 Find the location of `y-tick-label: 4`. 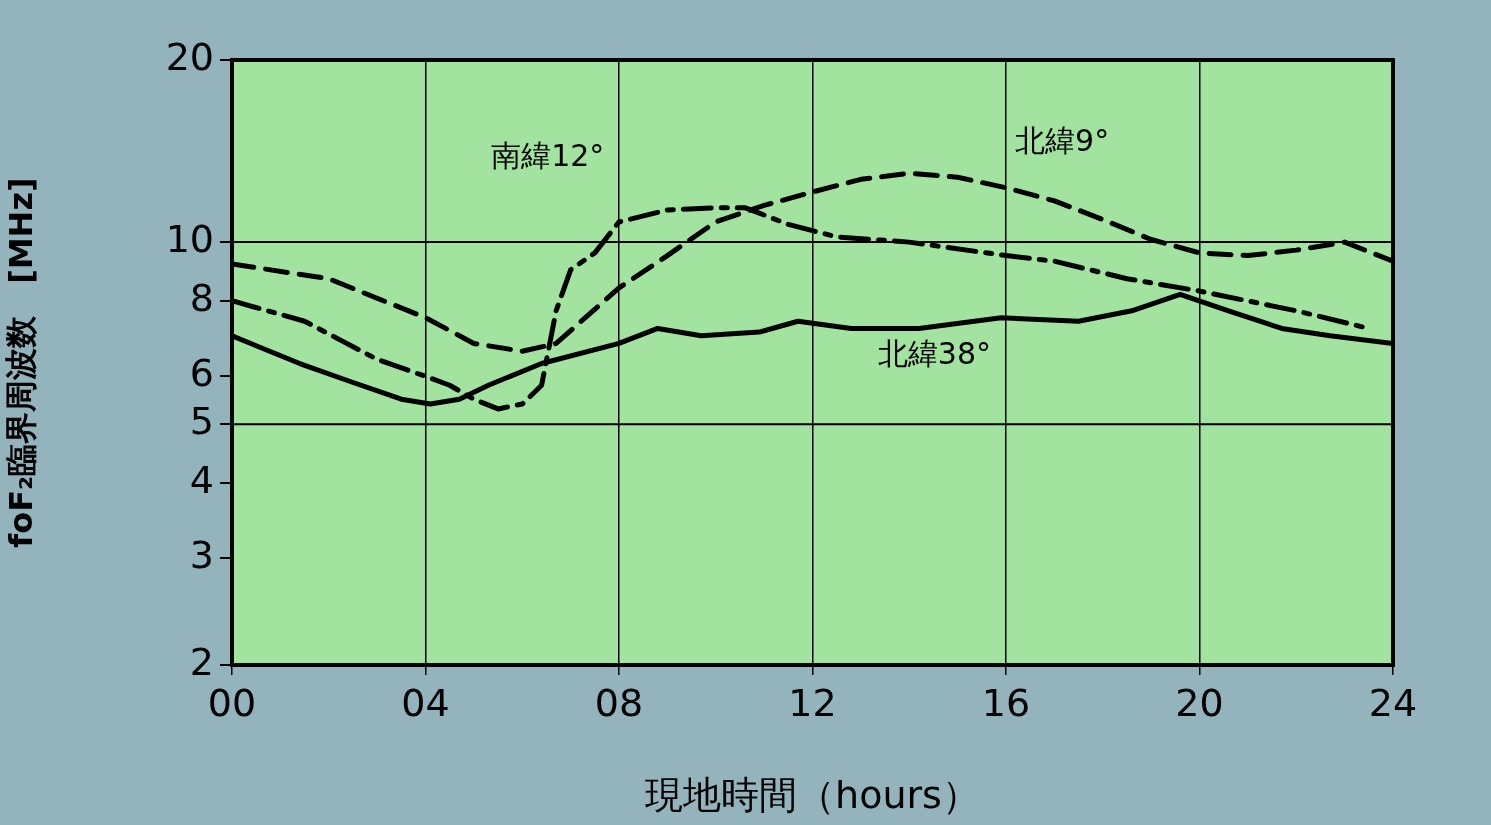

y-tick-label: 4 is located at coordinates (201, 479).